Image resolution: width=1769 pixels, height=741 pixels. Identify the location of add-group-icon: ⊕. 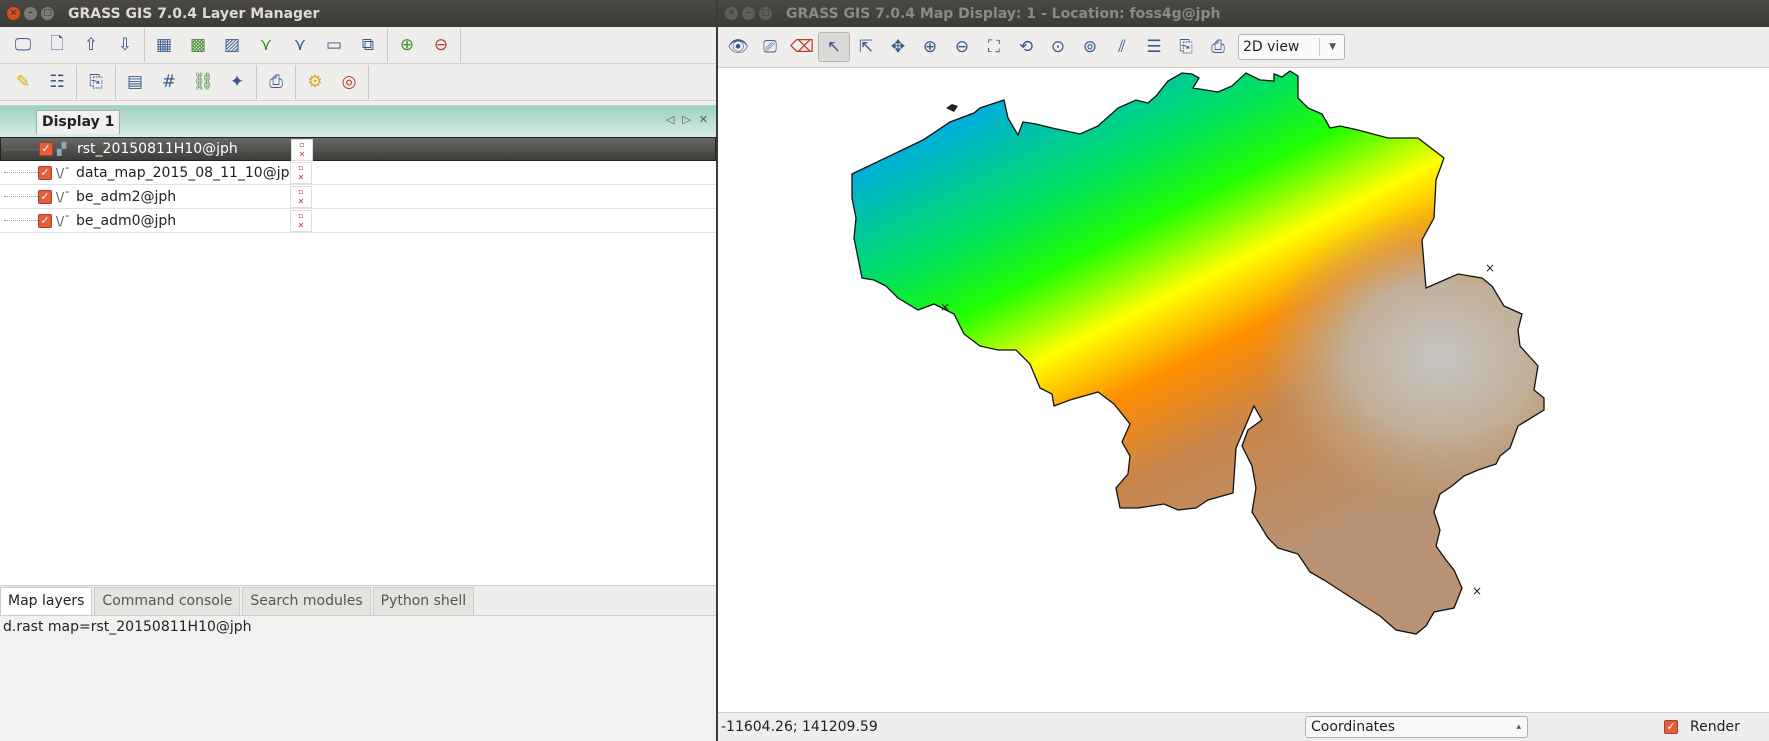
(407, 45).